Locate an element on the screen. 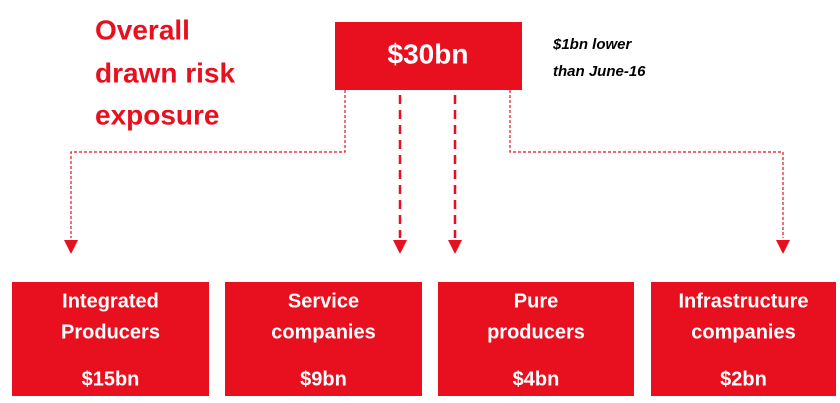 Image resolution: width=840 pixels, height=403 pixels. node-value: $15bn is located at coordinates (111, 379).